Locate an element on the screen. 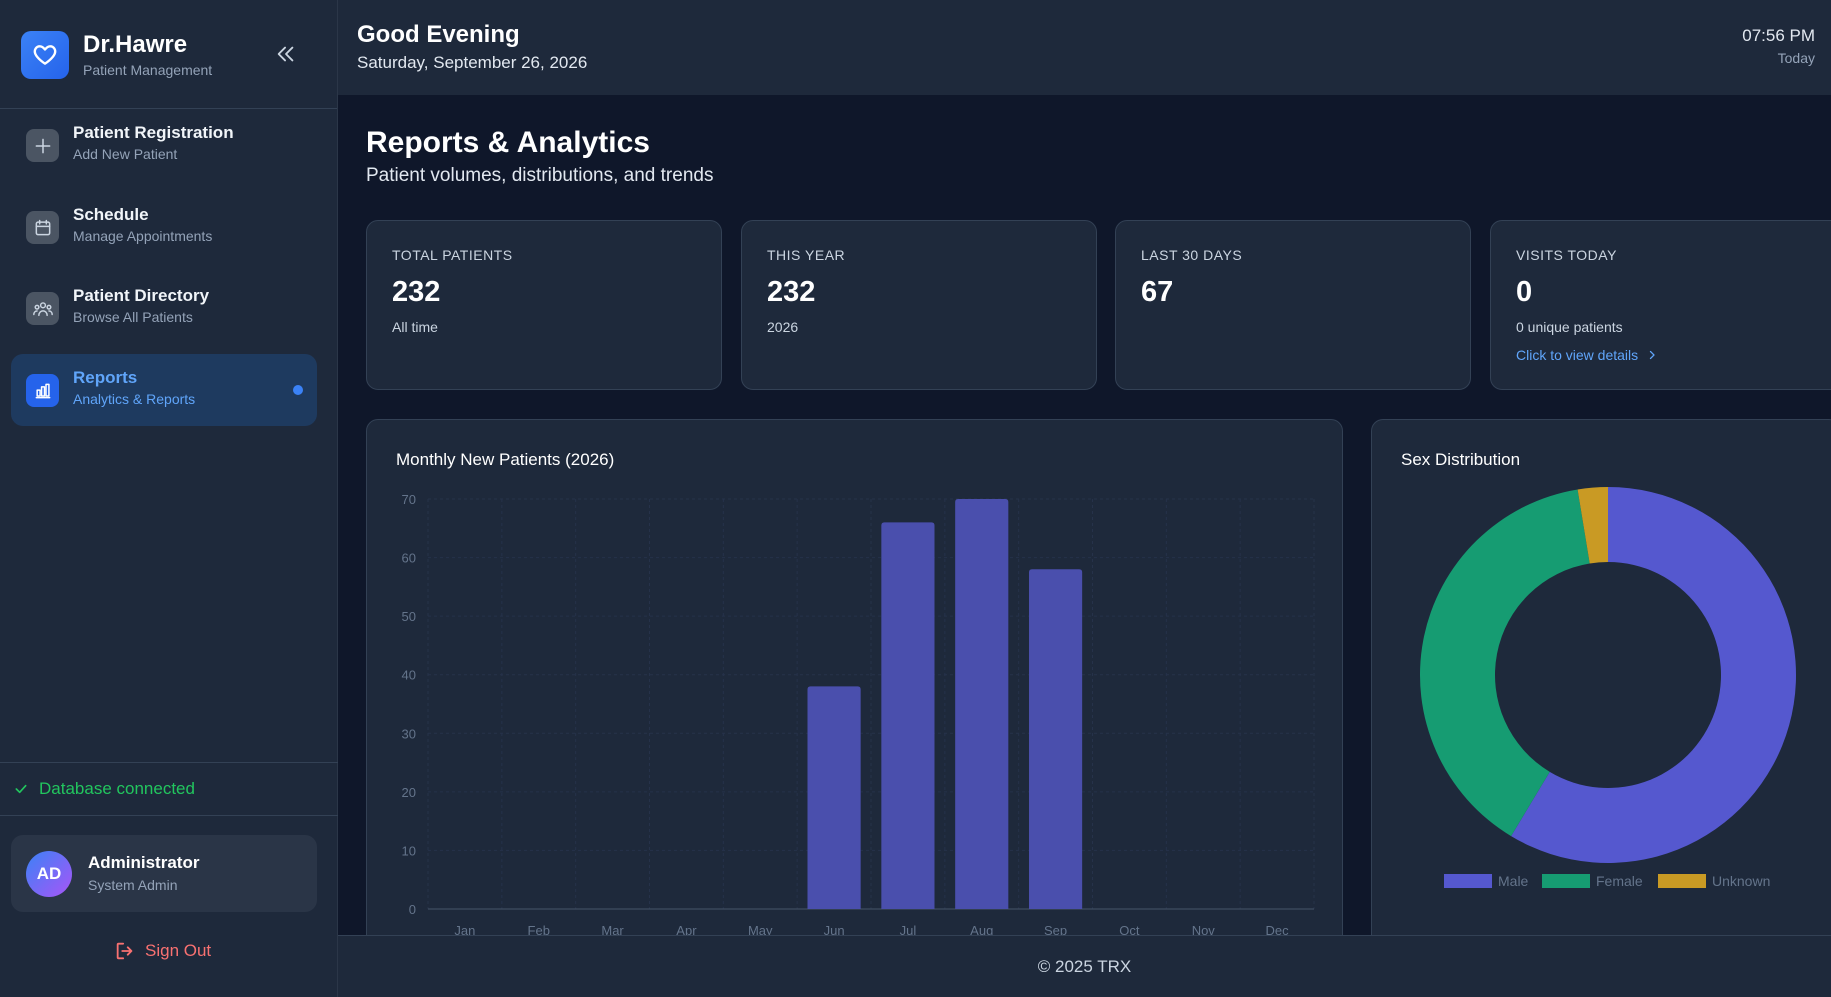  y-tick-label: 0 is located at coordinates (412, 909).